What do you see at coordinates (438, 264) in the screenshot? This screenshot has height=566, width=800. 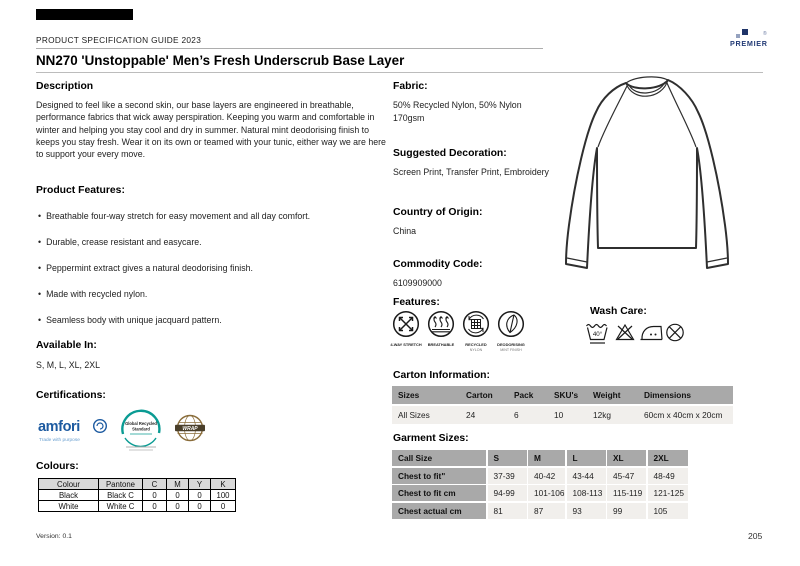 I see `commodity-heading: Commodity Code:` at bounding box center [438, 264].